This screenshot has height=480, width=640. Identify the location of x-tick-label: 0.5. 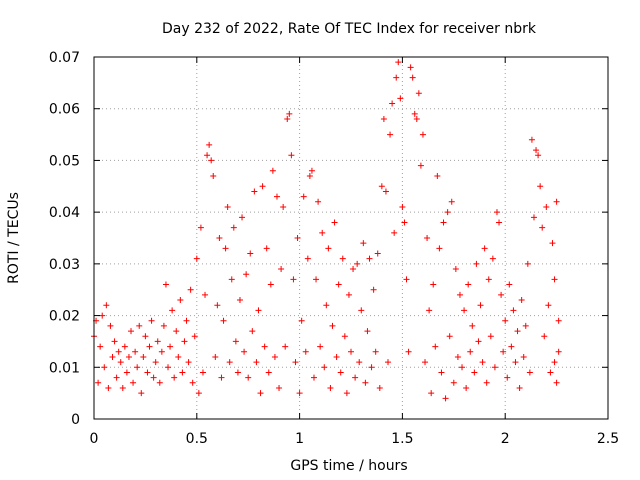
(197, 439).